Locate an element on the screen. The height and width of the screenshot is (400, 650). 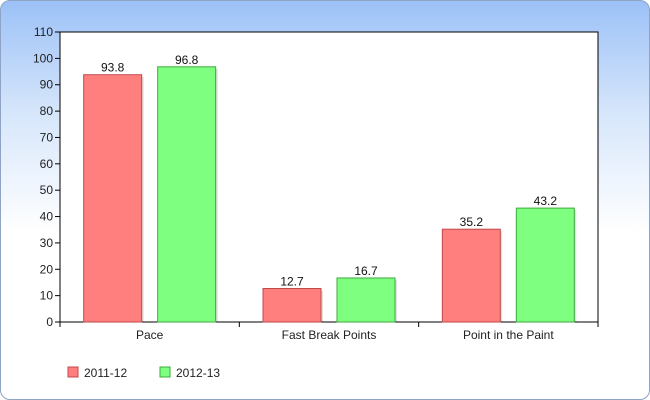
x-axis: Pace Fast Break Points Point in the Paint is located at coordinates (329, 332).